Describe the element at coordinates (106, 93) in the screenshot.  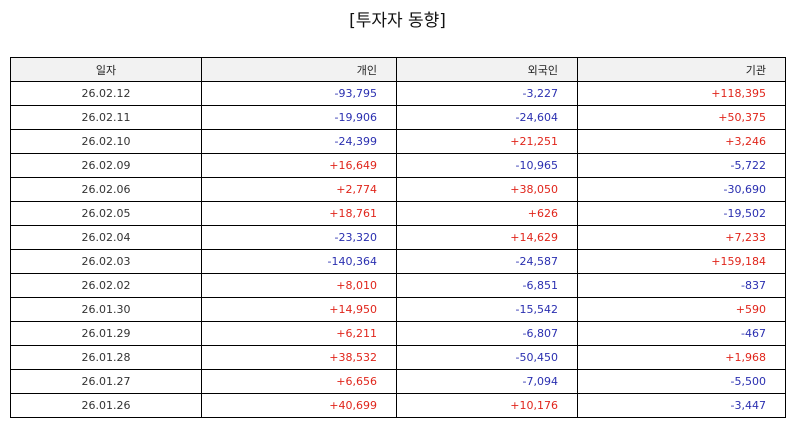
I see `date-cell: 26.02.12` at that location.